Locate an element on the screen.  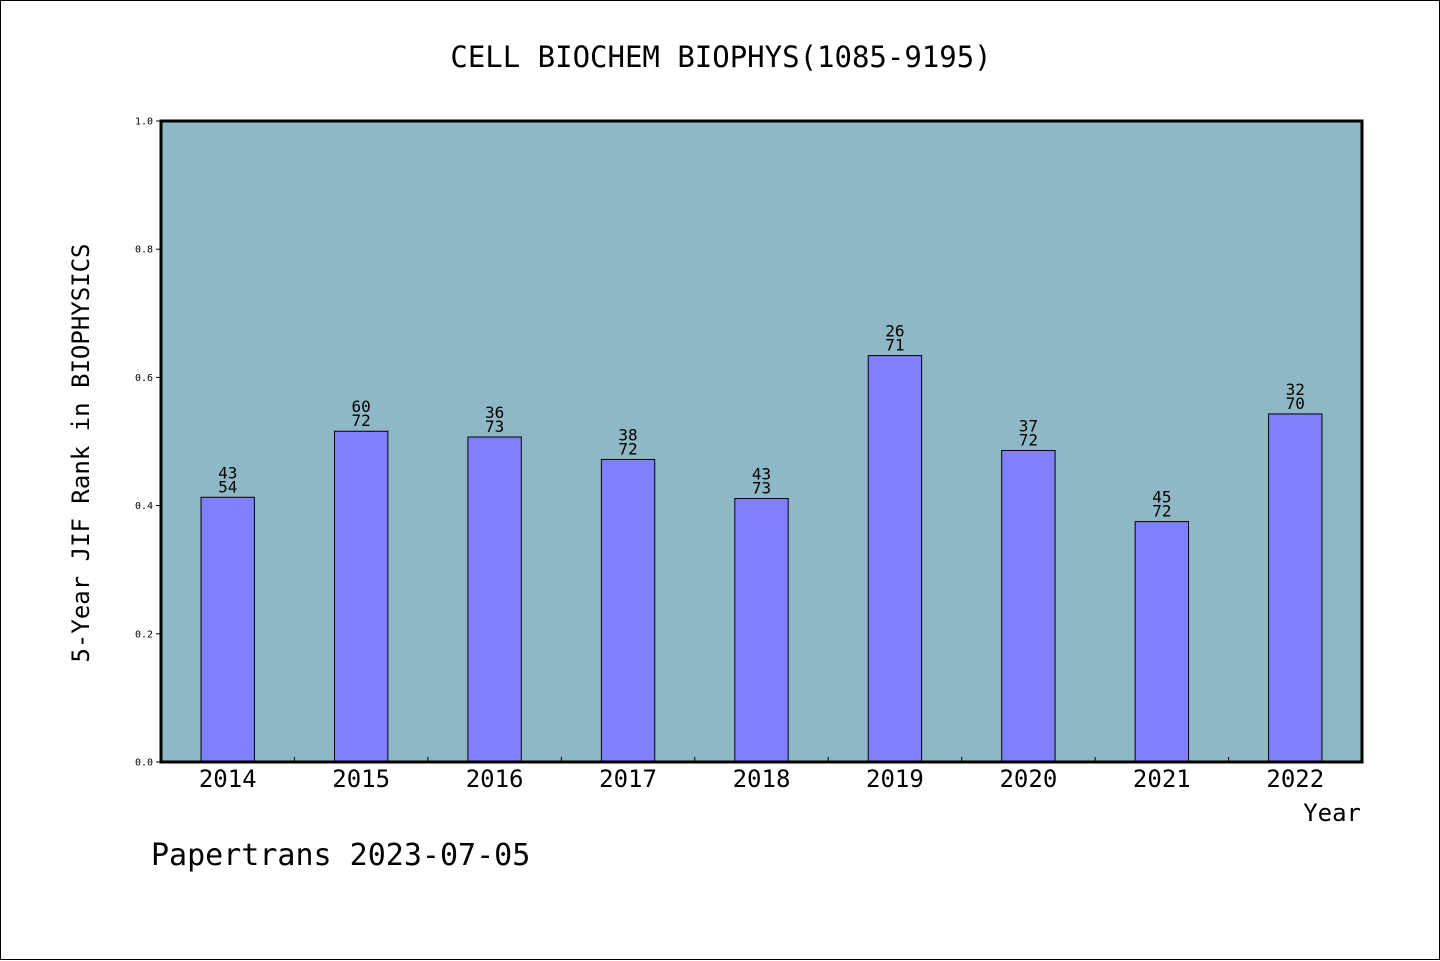
bar-total-label: 54 is located at coordinates (227, 486).